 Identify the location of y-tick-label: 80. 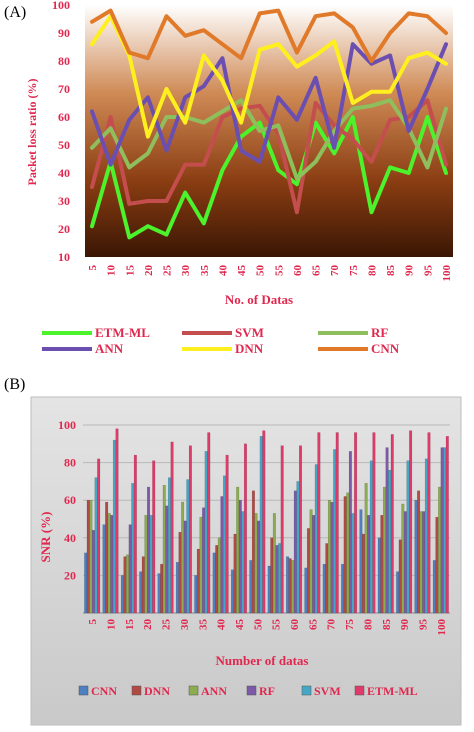
(70, 463).